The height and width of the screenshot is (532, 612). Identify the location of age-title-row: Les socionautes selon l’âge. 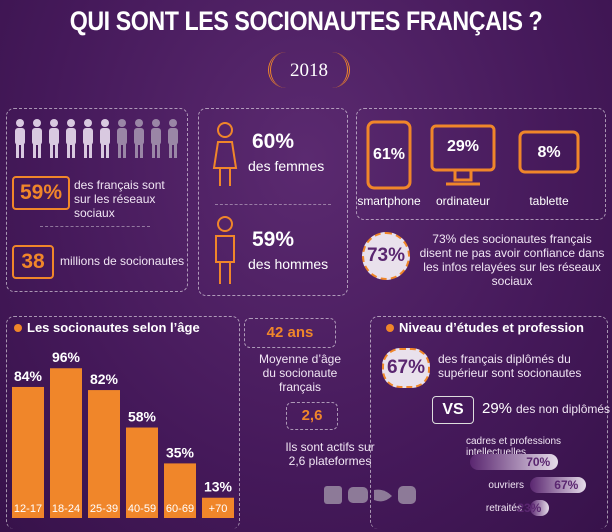
(107, 327).